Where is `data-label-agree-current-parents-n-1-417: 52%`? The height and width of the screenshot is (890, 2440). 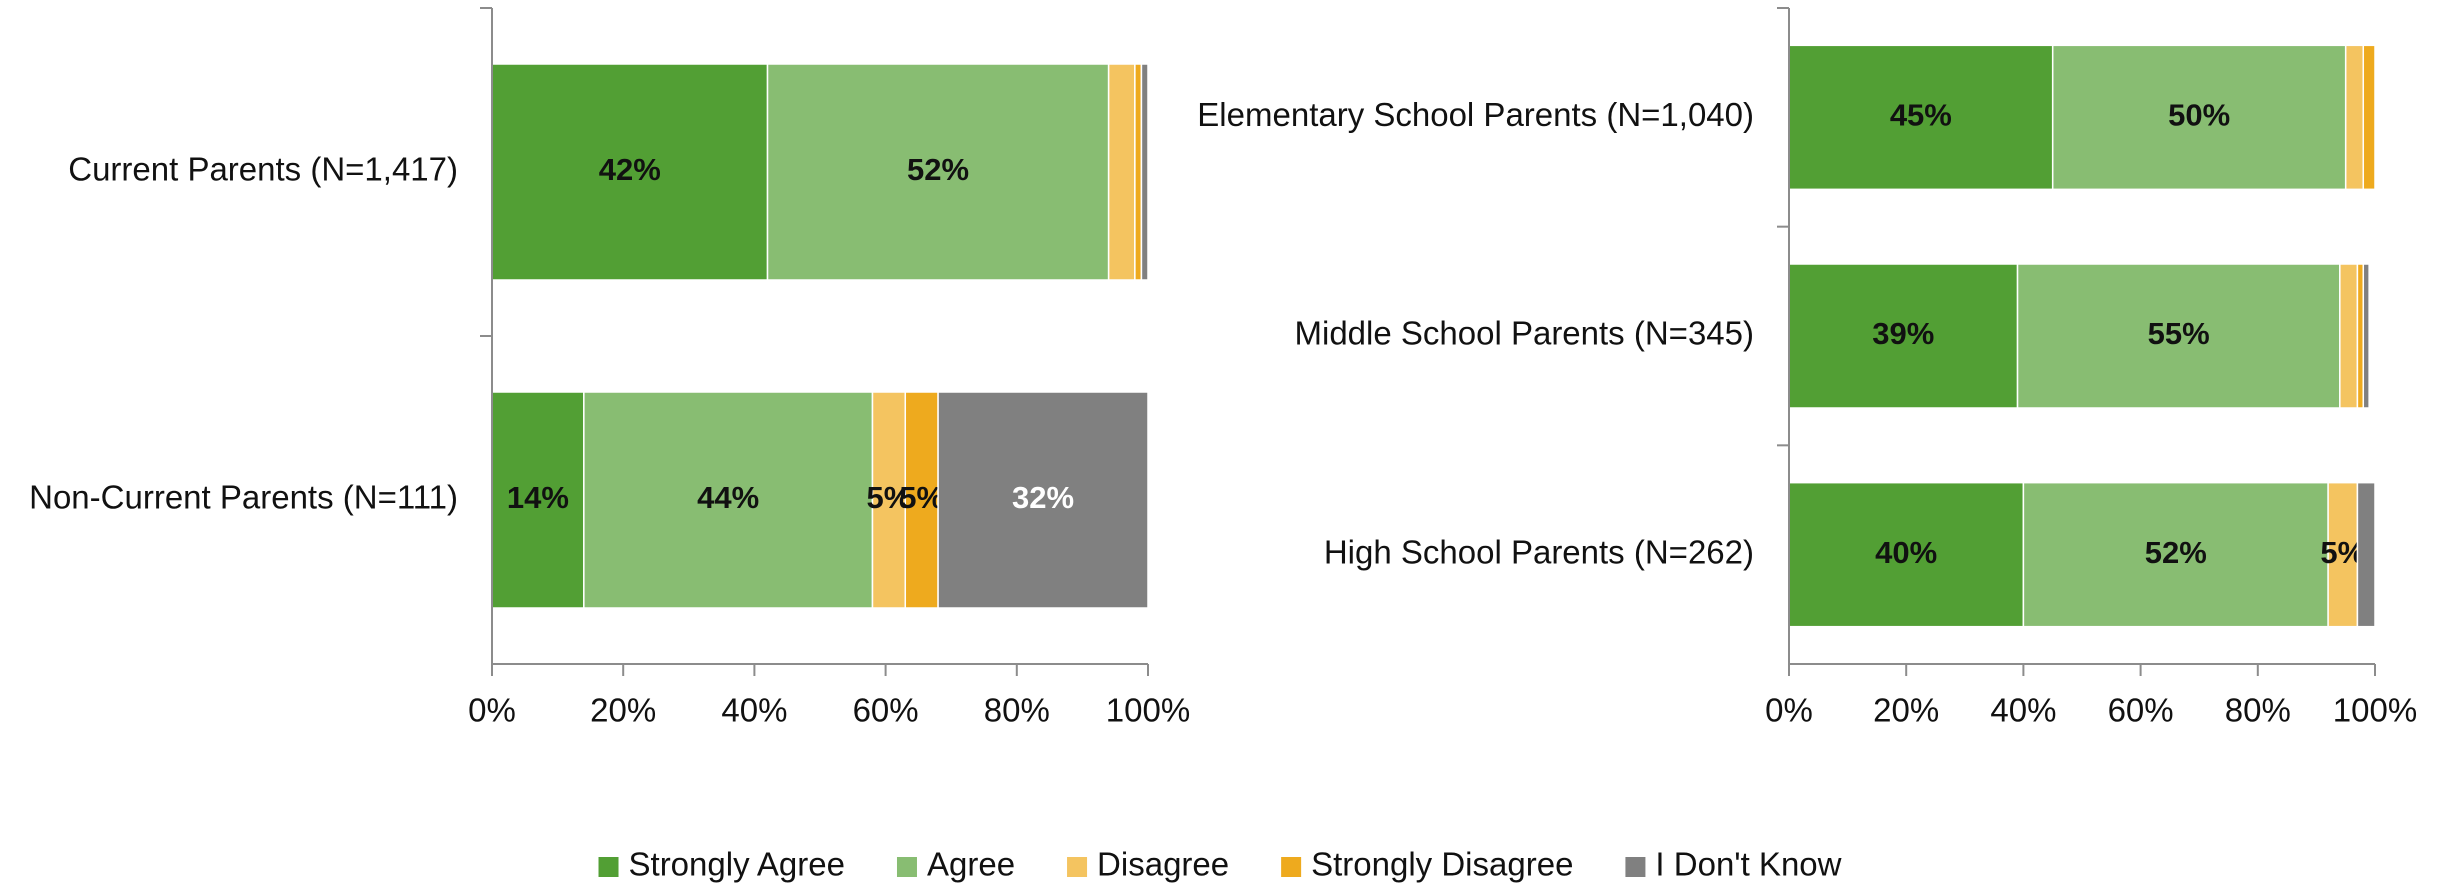
data-label-agree-current-parents-n-1-417: 52% is located at coordinates (938, 169).